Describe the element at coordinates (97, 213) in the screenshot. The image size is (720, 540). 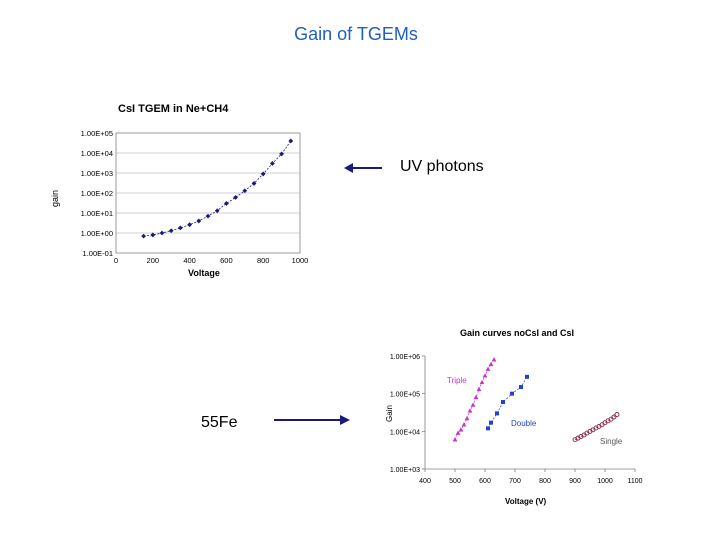
I see `chart1-y-tick-label: 1.00E+01` at that location.